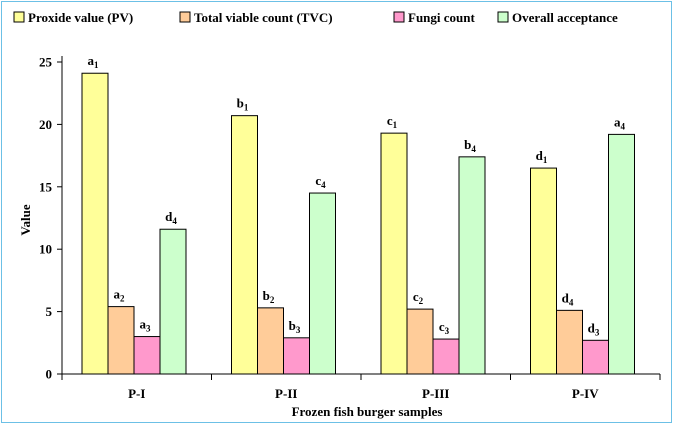 This screenshot has height=426, width=675. What do you see at coordinates (620, 122) in the screenshot?
I see `significance-label: a4` at bounding box center [620, 122].